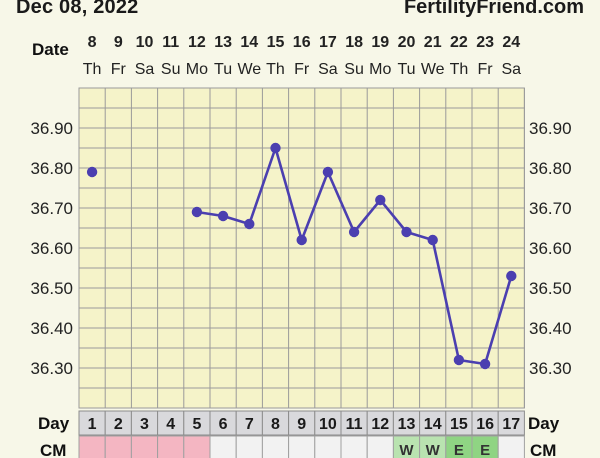  What do you see at coordinates (407, 424) in the screenshot?
I see `day-number: 13` at bounding box center [407, 424].